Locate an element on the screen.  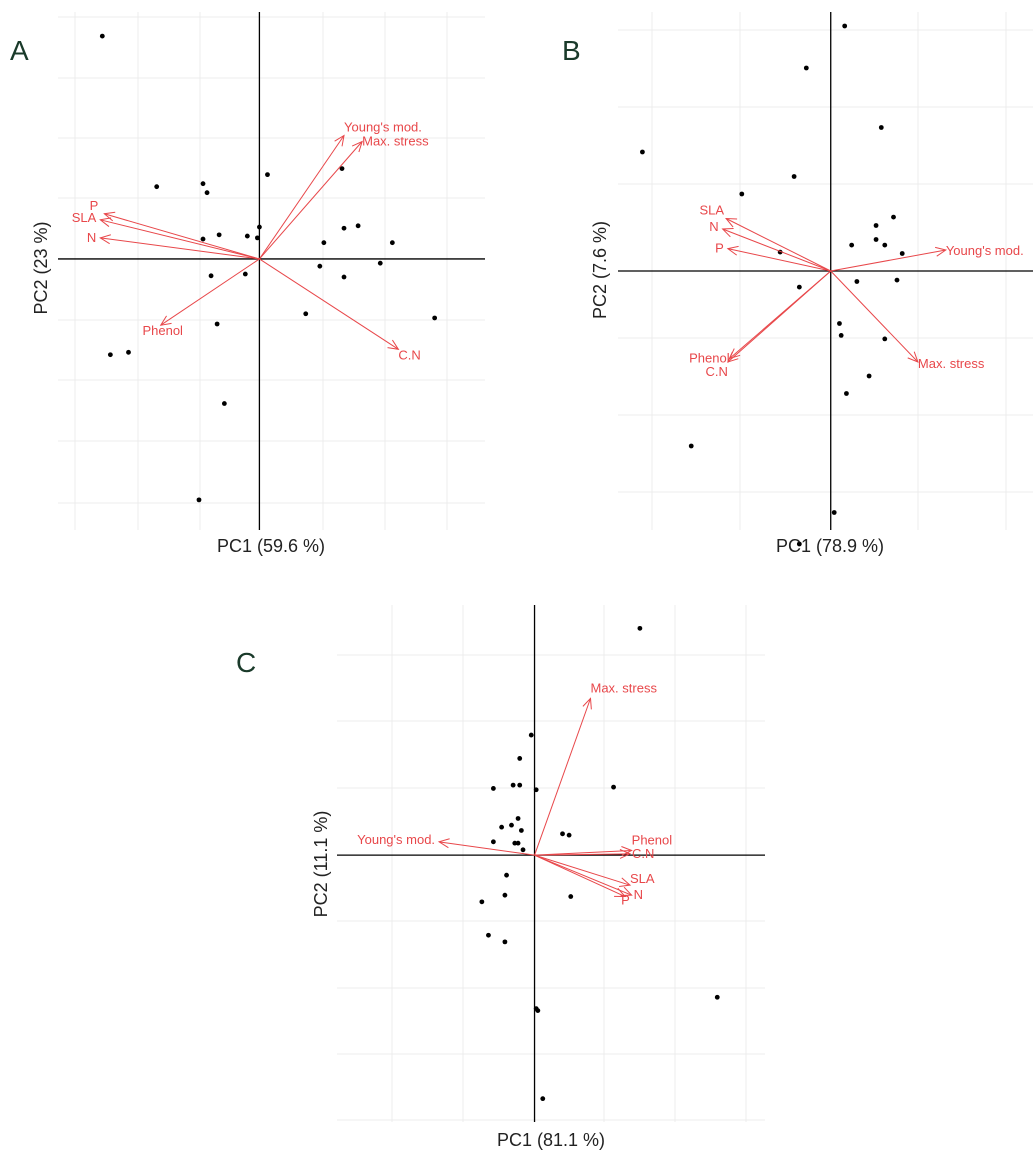
panel-label: A is located at coordinates (19, 50).